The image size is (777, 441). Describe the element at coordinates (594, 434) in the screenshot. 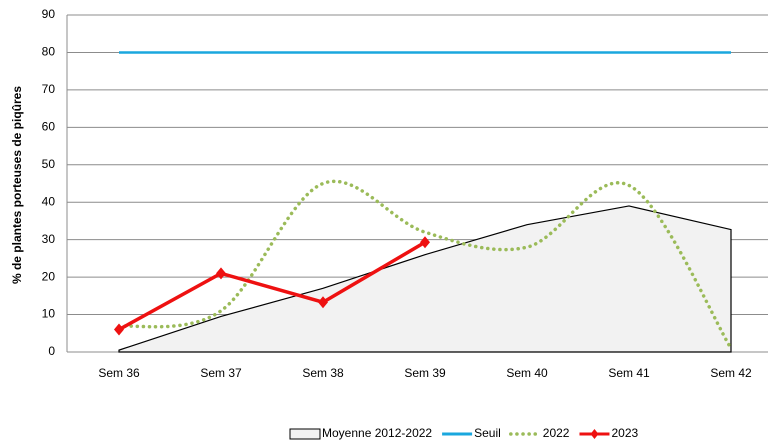

I see `legend-marker` at that location.